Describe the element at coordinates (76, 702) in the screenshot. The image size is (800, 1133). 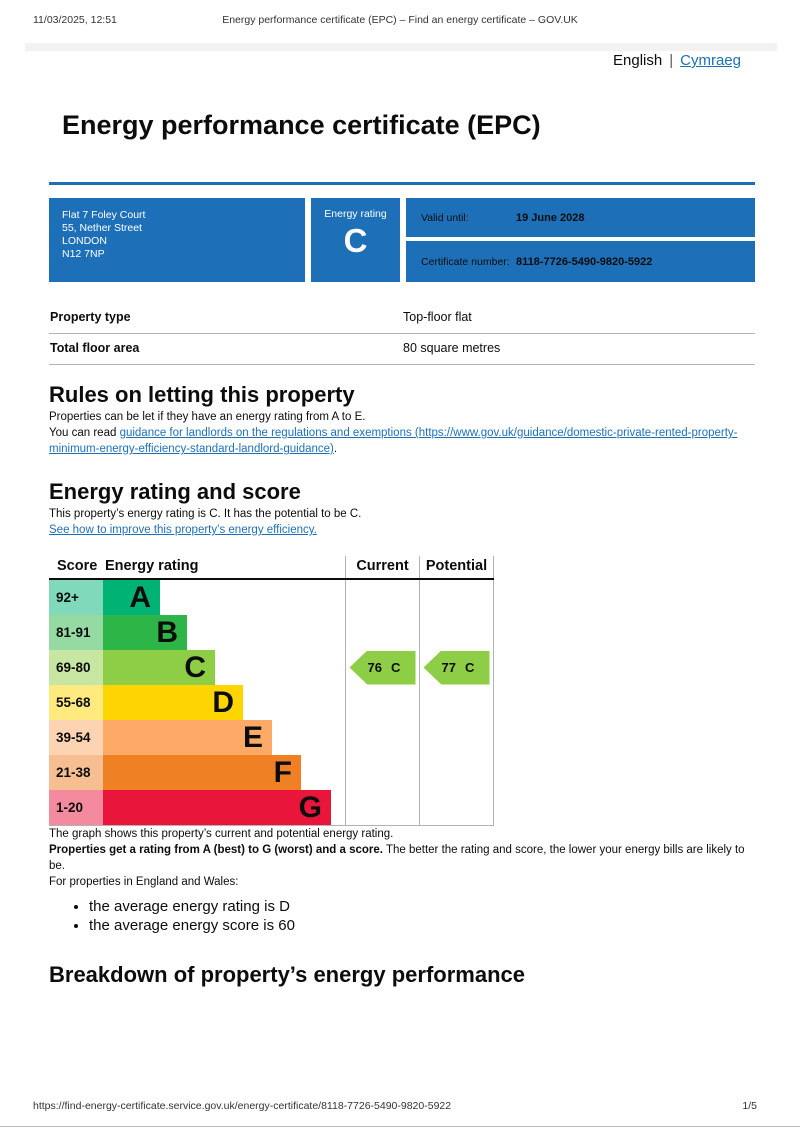
I see `score-range-d: 55-68` at that location.